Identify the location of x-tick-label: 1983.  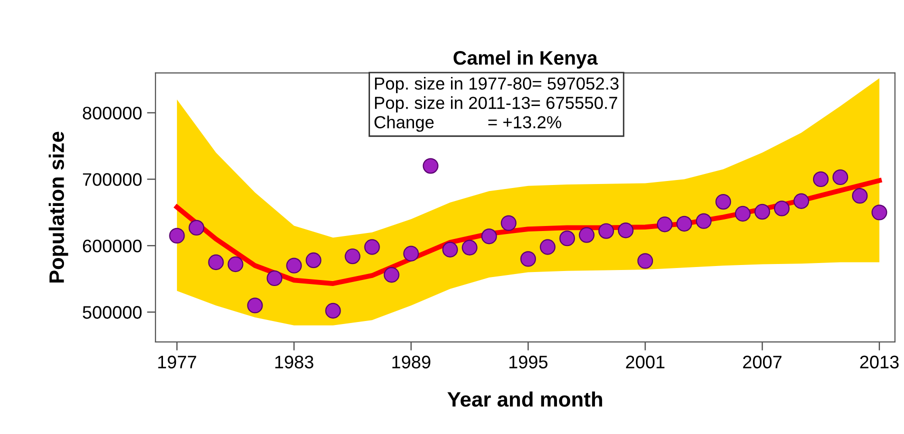
(294, 362).